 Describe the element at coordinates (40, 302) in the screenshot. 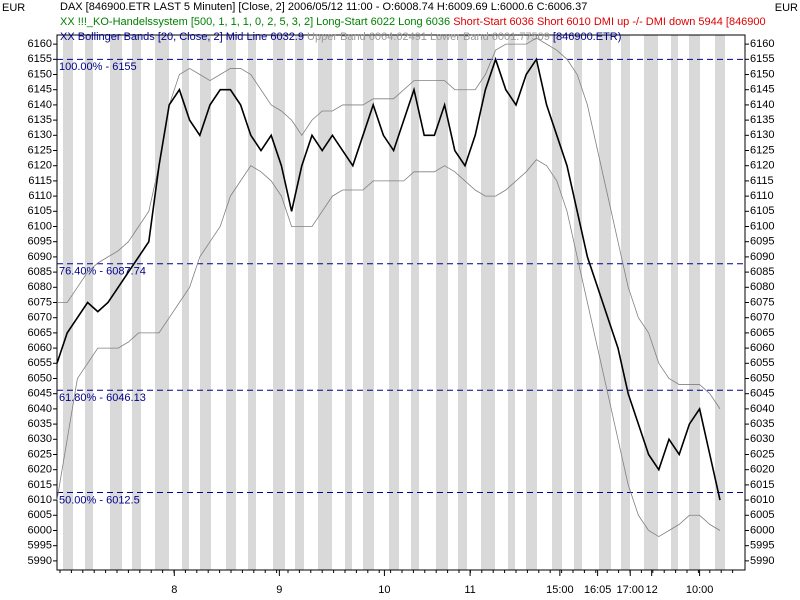

I see `y-tick-label: 6075` at that location.